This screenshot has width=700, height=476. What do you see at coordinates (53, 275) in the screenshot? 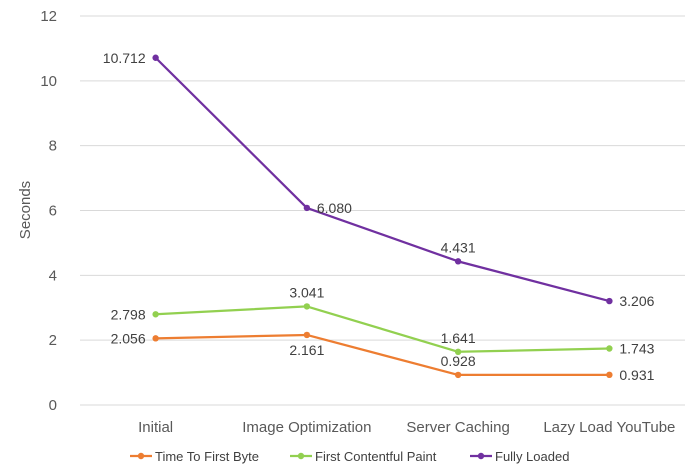
I see `y-tick-label: 4` at bounding box center [53, 275].